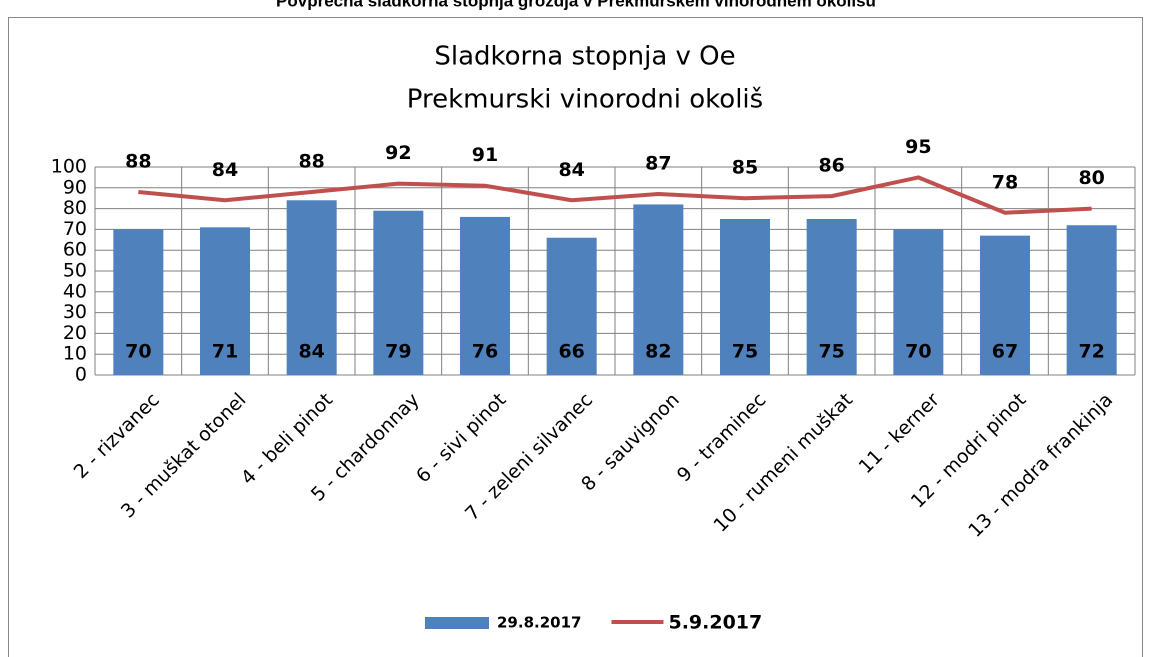 This screenshot has height=657, width=1151. I want to click on line-label: 78, so click(1005, 182).